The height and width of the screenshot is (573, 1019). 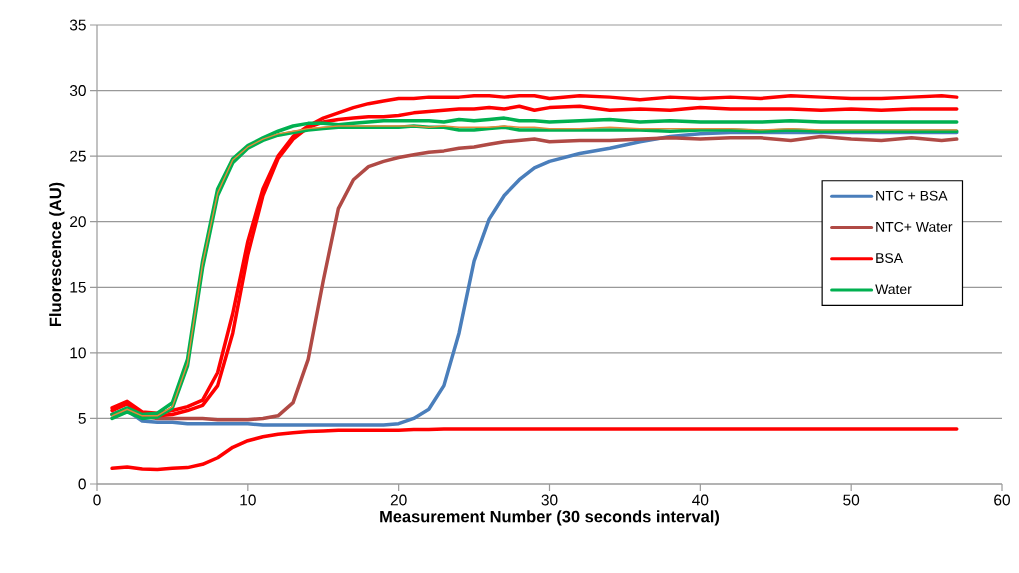 What do you see at coordinates (97, 500) in the screenshot?
I see `x-tick-label: 0` at bounding box center [97, 500].